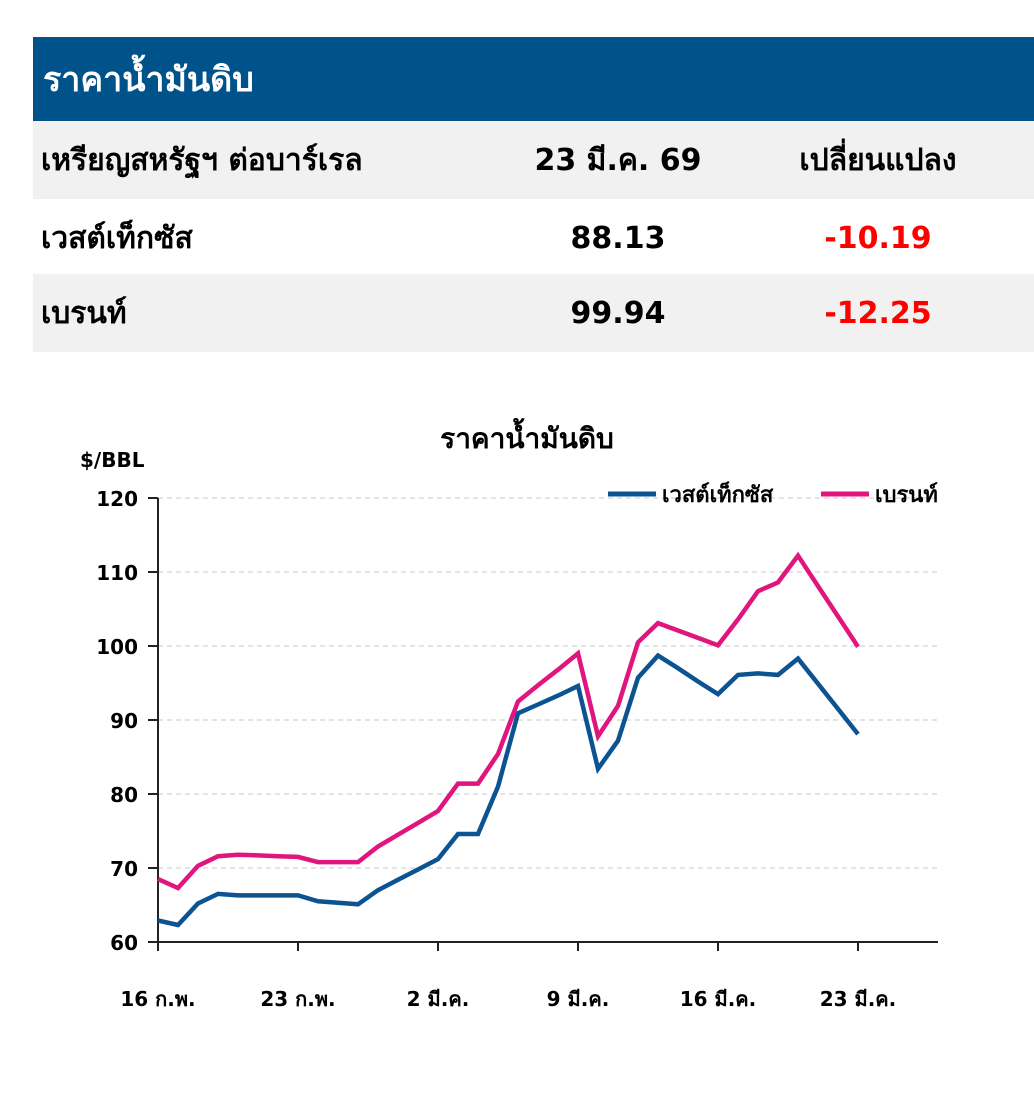 This screenshot has height=1118, width=1034. I want to click on row-name-brent: เบรนท์, so click(84, 313).